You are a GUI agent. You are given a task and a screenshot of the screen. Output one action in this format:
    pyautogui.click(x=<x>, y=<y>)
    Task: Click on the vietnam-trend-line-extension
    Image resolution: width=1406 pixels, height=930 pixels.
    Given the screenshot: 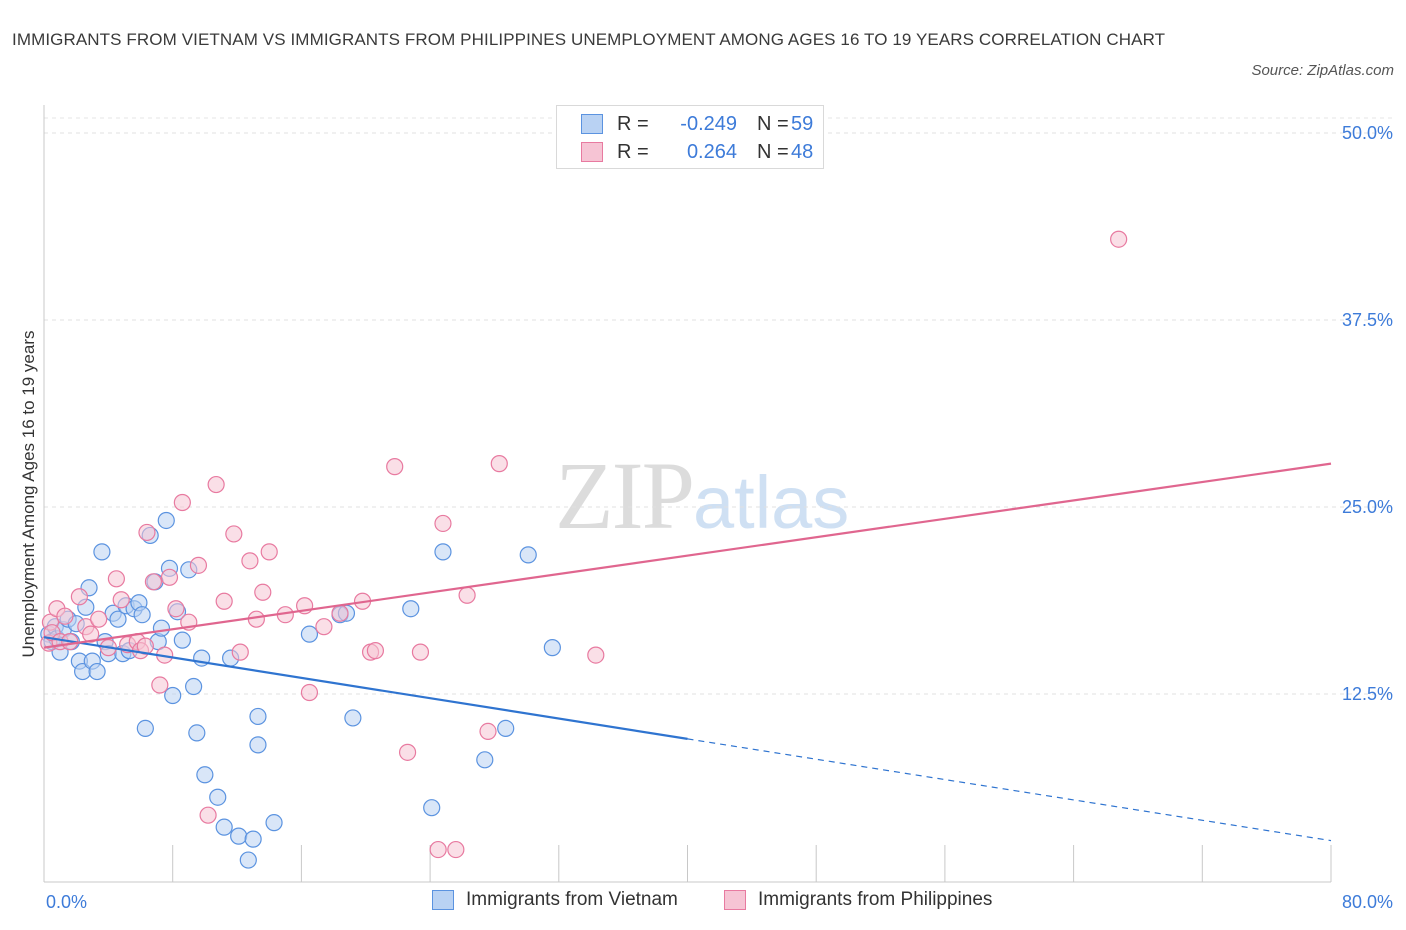 What is the action you would take?
    pyautogui.click(x=1009, y=790)
    